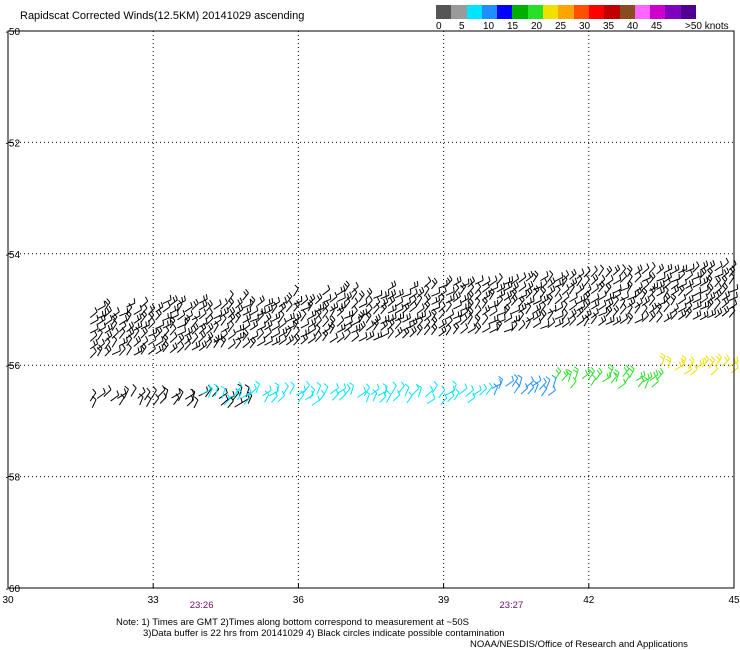 This screenshot has height=650, width=740. I want to click on colorbar-swatch, so click(520, 12).